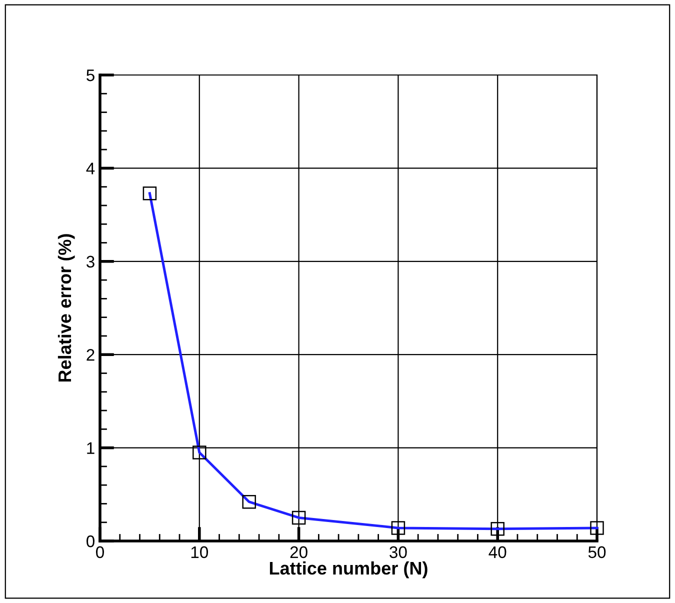  Describe the element at coordinates (90, 168) in the screenshot. I see `y-tick-label: 4` at that location.